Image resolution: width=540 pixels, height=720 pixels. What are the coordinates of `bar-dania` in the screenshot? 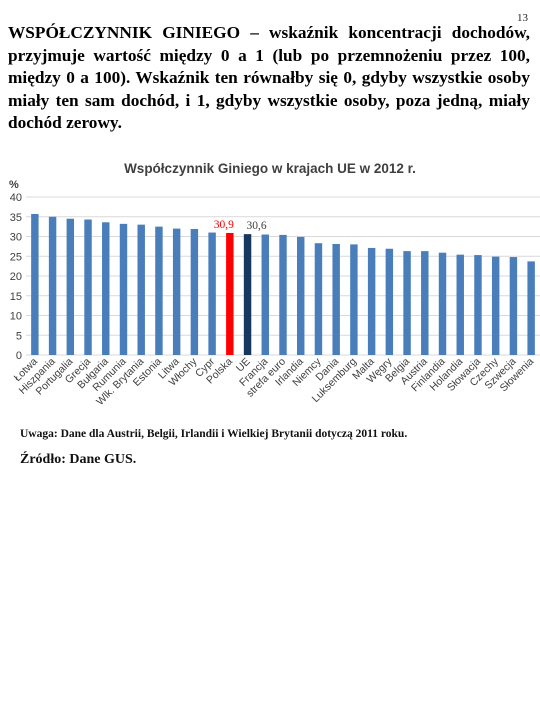 It's located at (336, 299).